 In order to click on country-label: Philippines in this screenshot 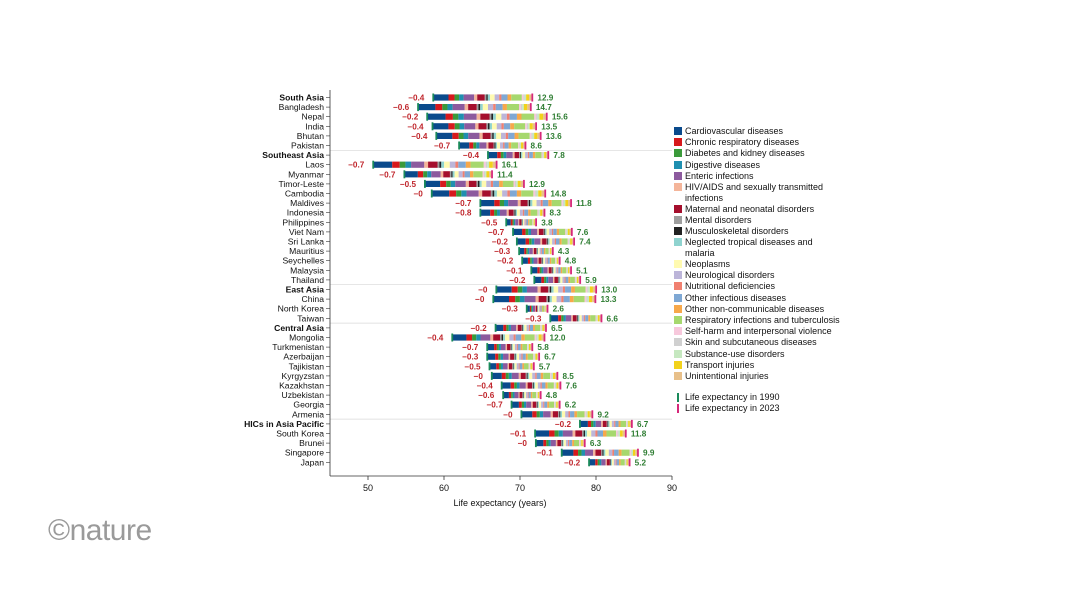, I will do `click(303, 222)`.